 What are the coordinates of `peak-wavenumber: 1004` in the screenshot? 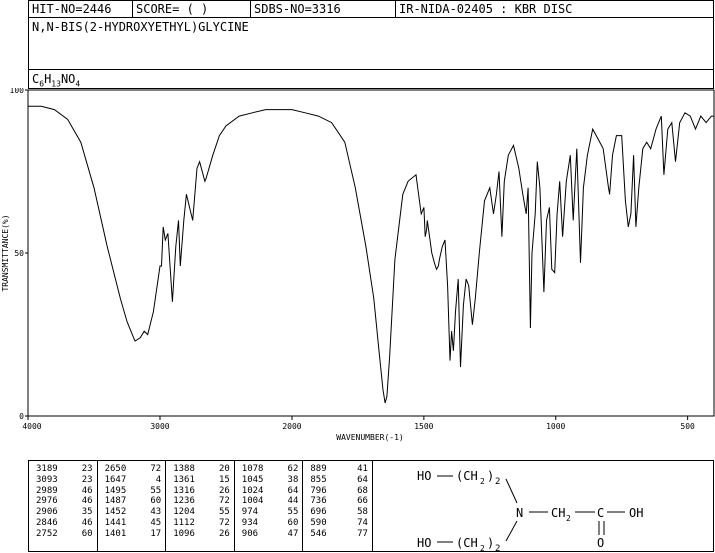 It's located at (252, 501).